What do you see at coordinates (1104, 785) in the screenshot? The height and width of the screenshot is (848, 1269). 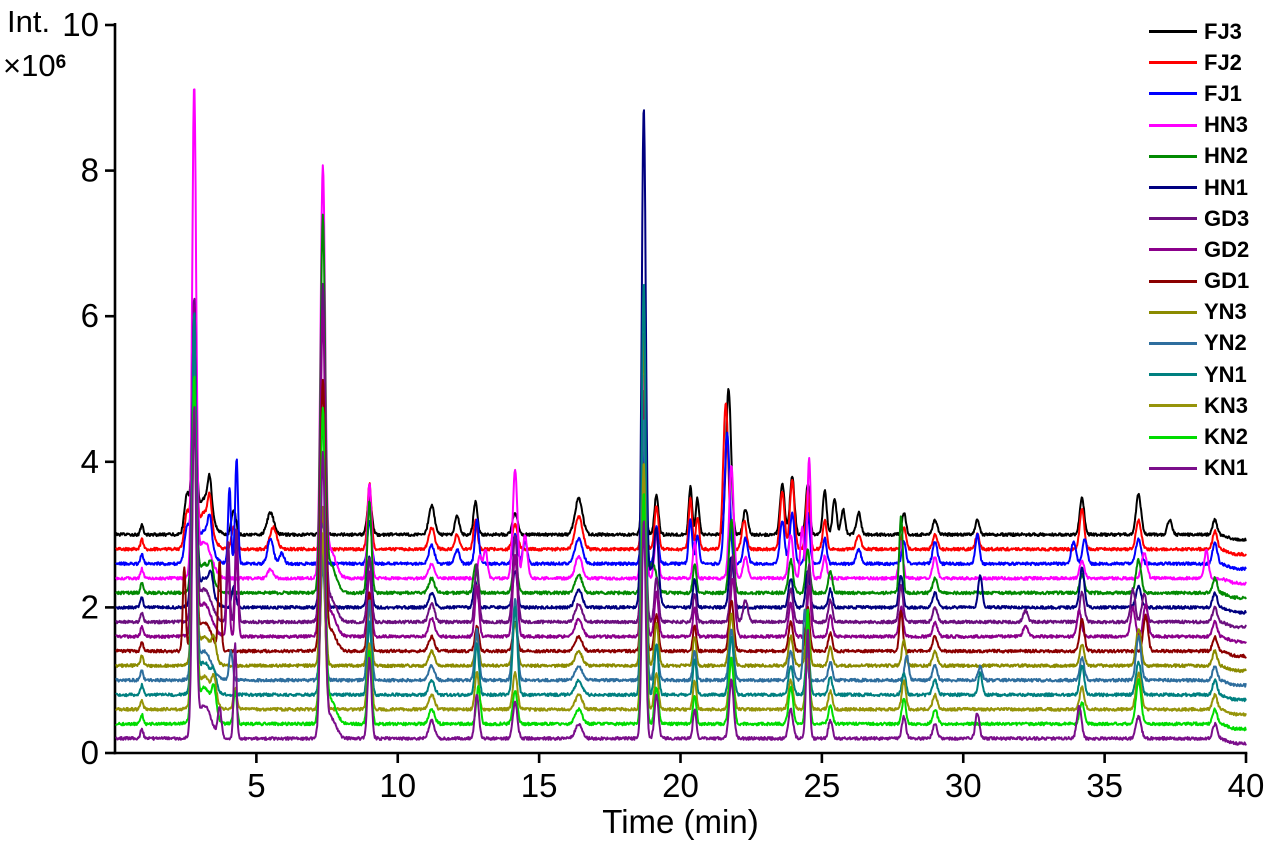 I see `x-tick-label: 35` at bounding box center [1104, 785].